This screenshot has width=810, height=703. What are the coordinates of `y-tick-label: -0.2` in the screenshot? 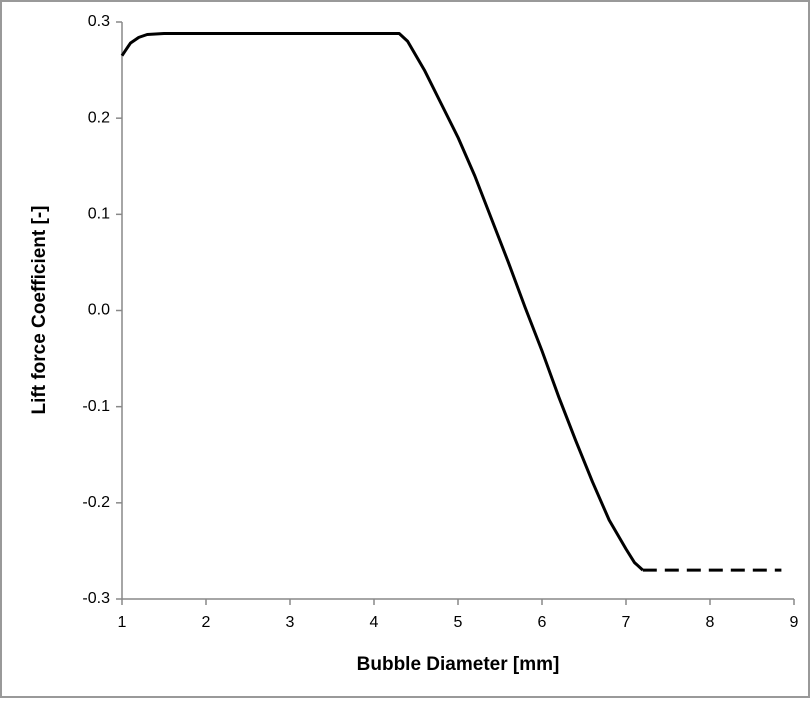 It's located at (96, 502).